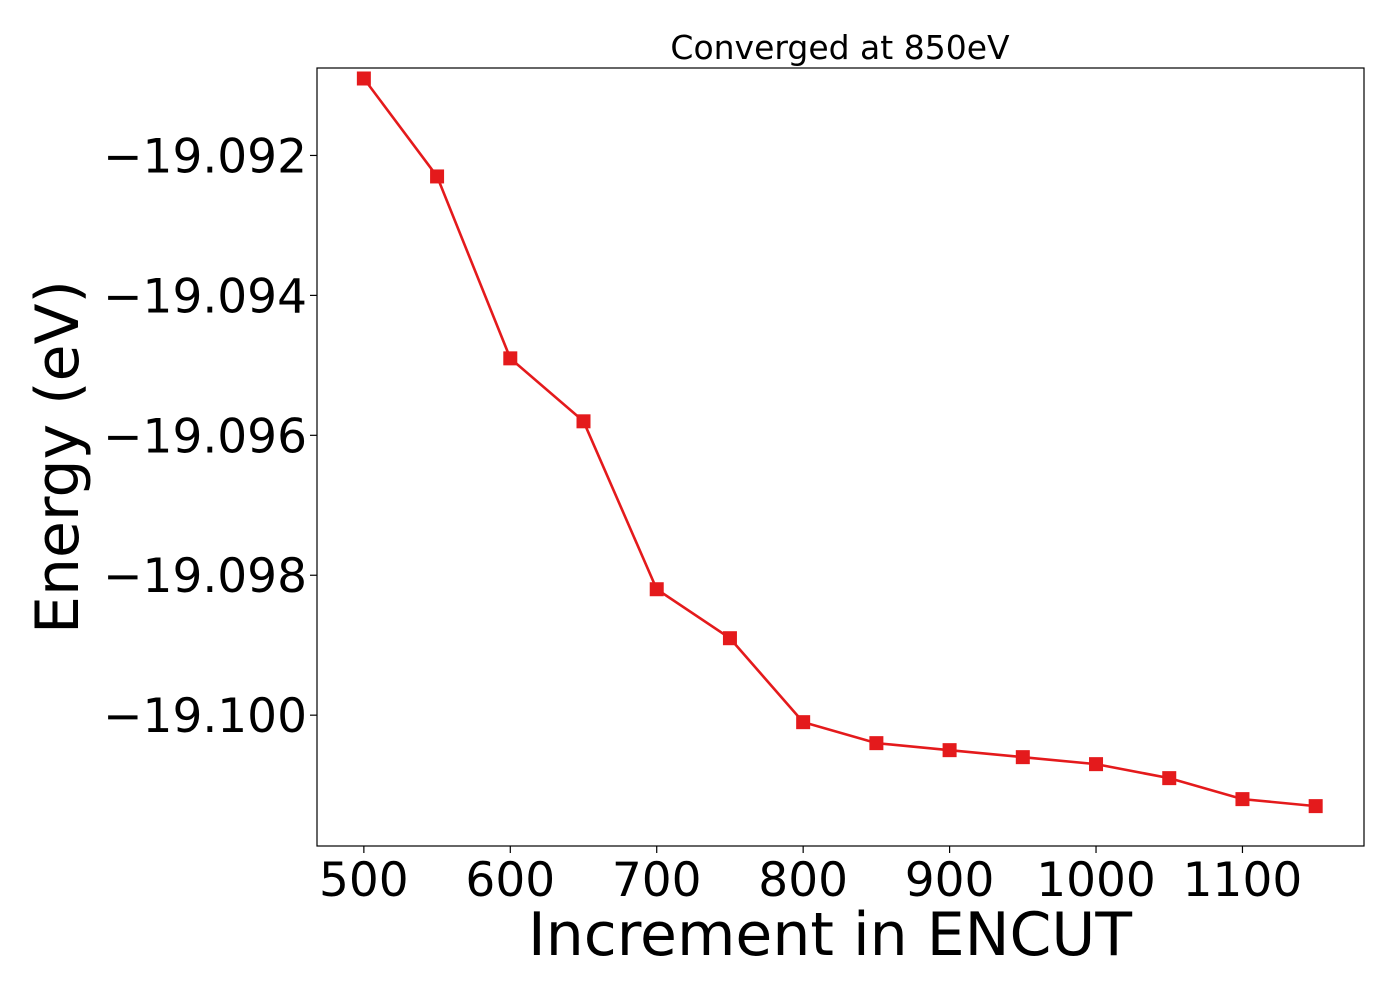  Describe the element at coordinates (840, 47) in the screenshot. I see `chart-title: Converged at 850eV` at that location.